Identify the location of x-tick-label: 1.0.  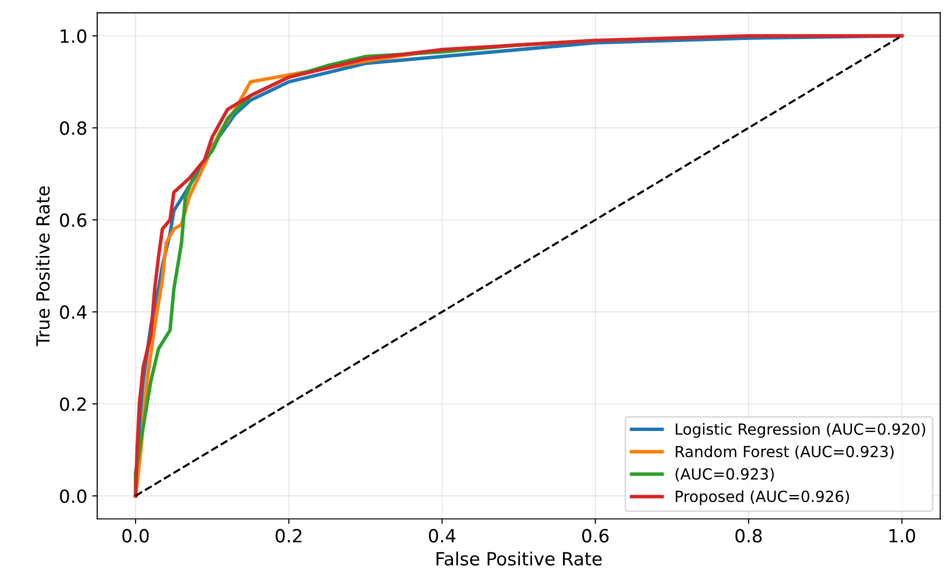
(903, 535).